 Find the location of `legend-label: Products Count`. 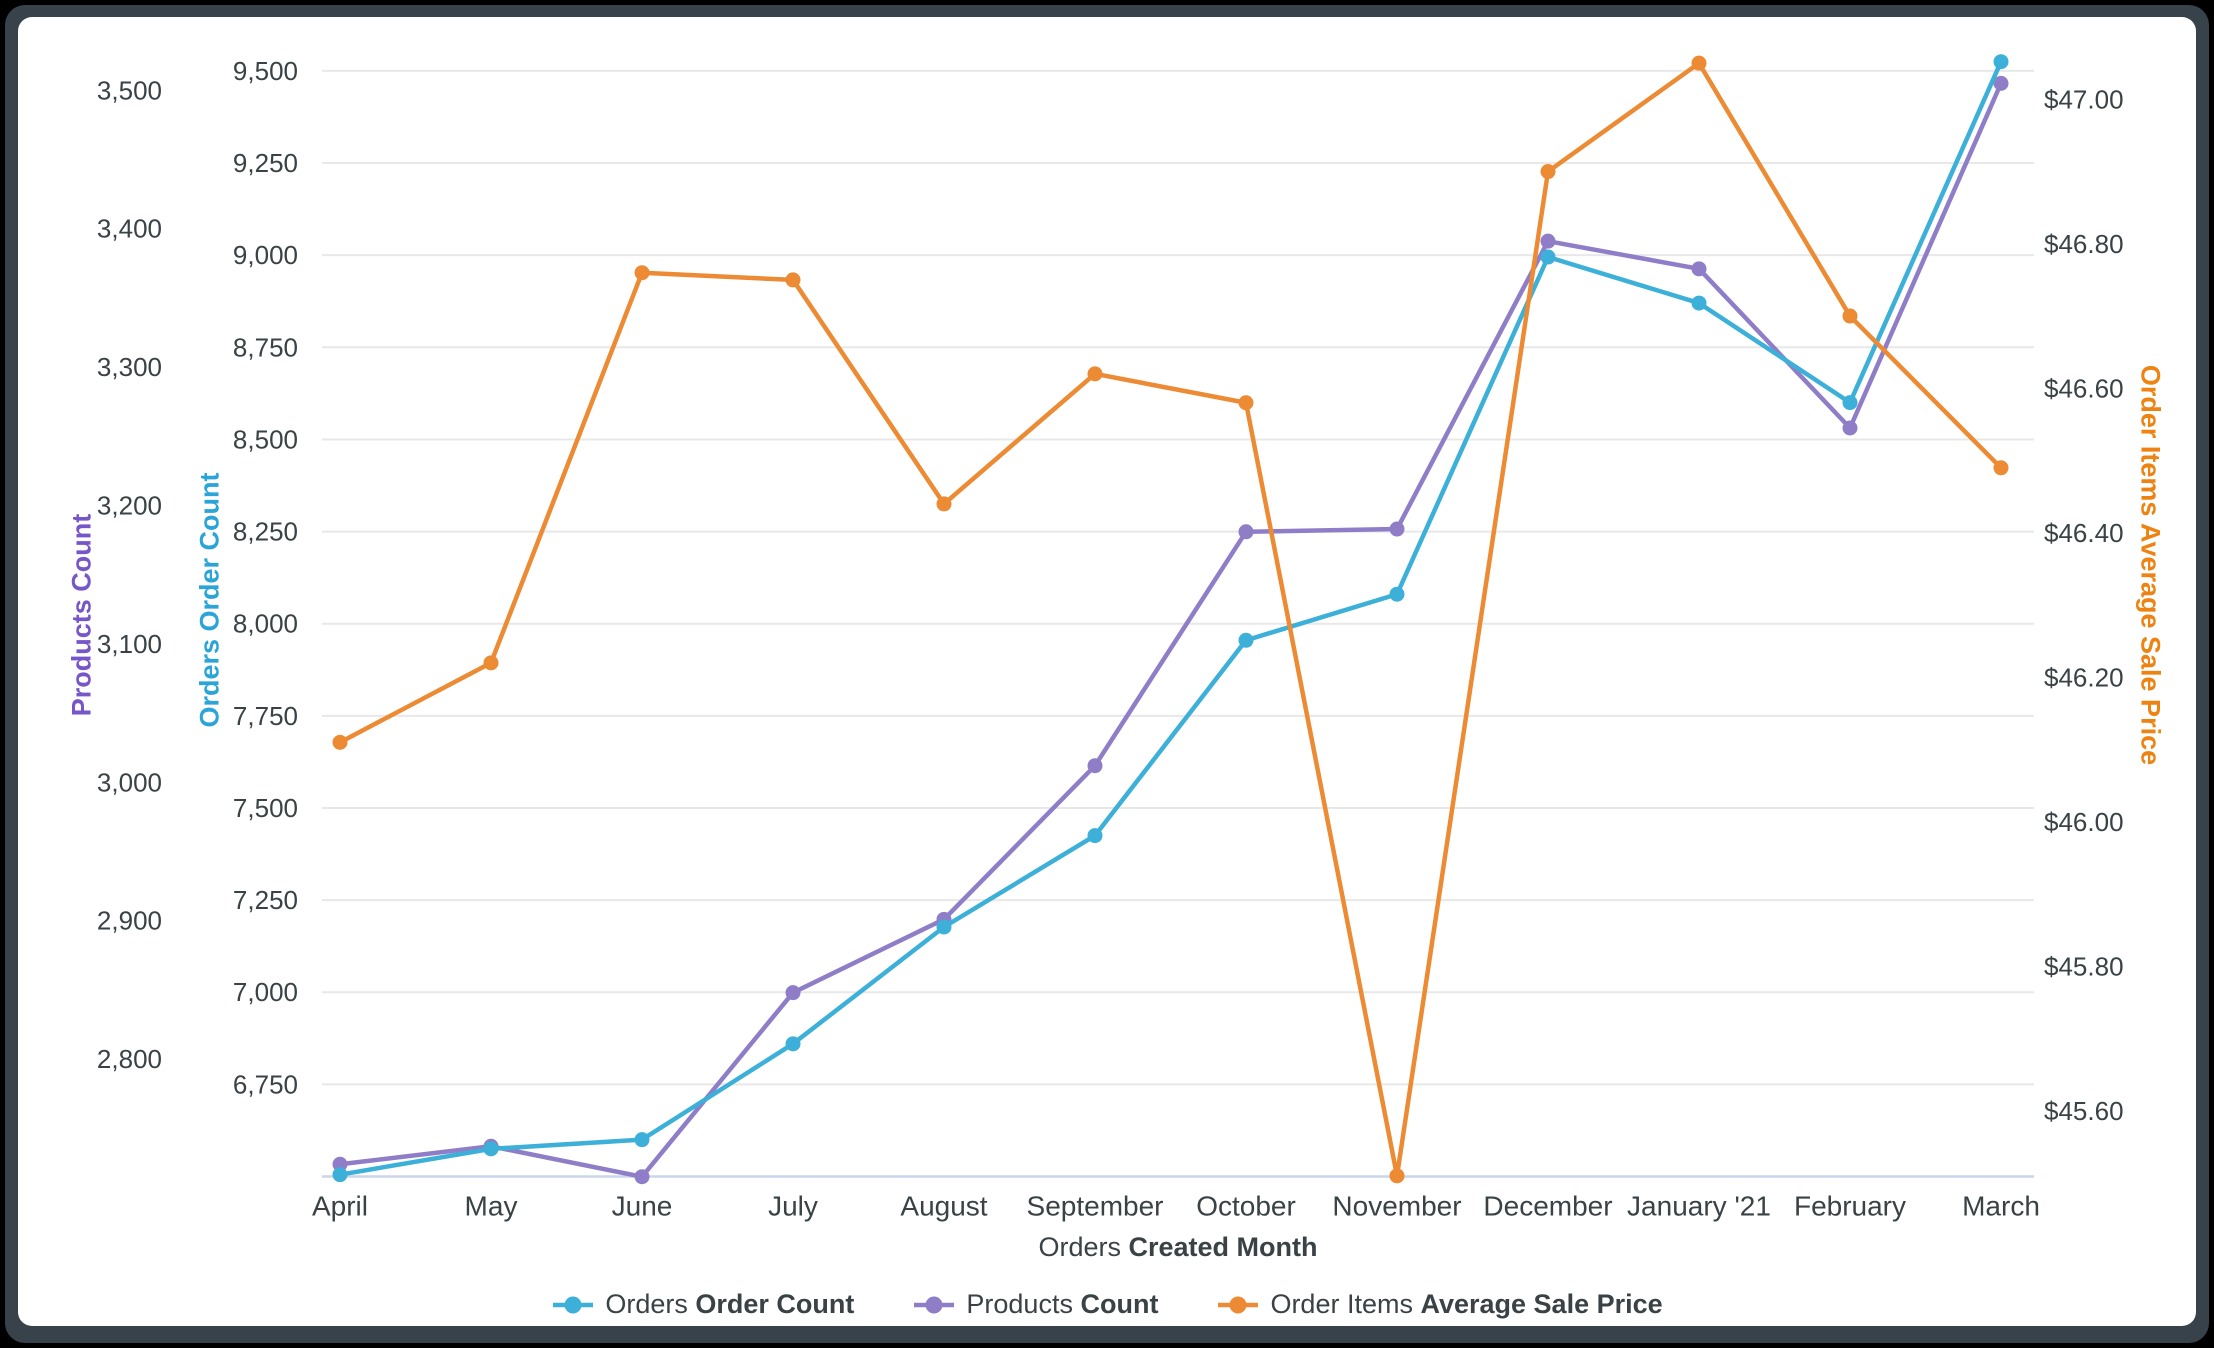

legend-label: Products Count is located at coordinates (1062, 1304).